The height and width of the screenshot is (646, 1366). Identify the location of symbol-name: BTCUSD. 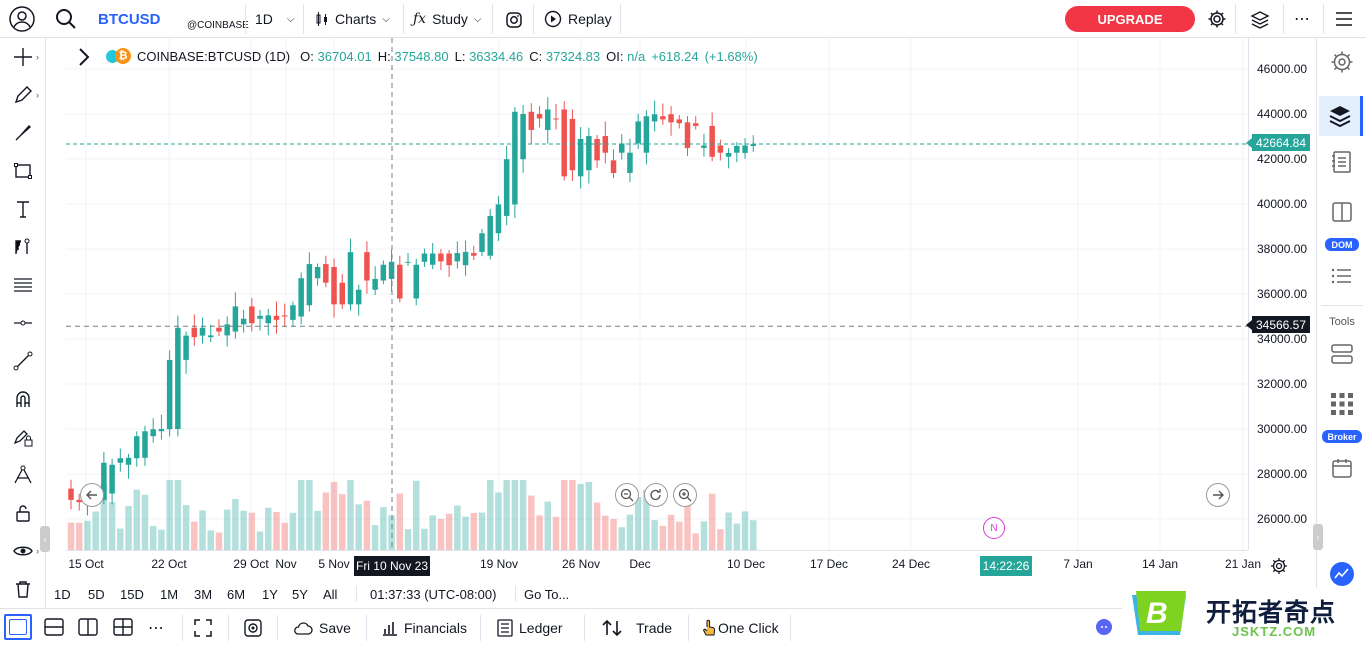
(129, 19).